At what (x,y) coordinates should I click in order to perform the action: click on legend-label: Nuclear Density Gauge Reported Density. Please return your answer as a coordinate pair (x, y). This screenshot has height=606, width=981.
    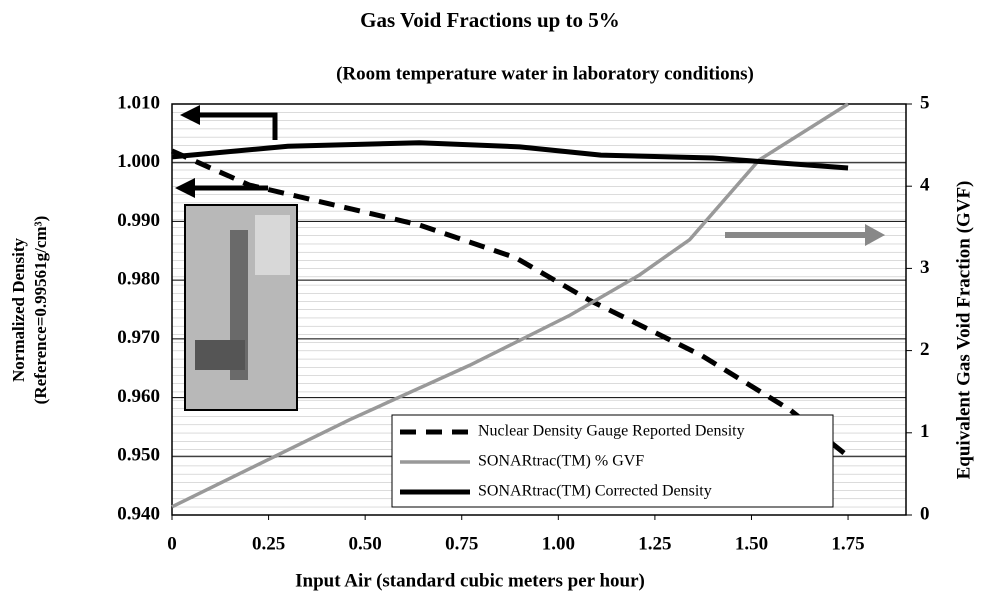
    Looking at the image, I should click on (611, 431).